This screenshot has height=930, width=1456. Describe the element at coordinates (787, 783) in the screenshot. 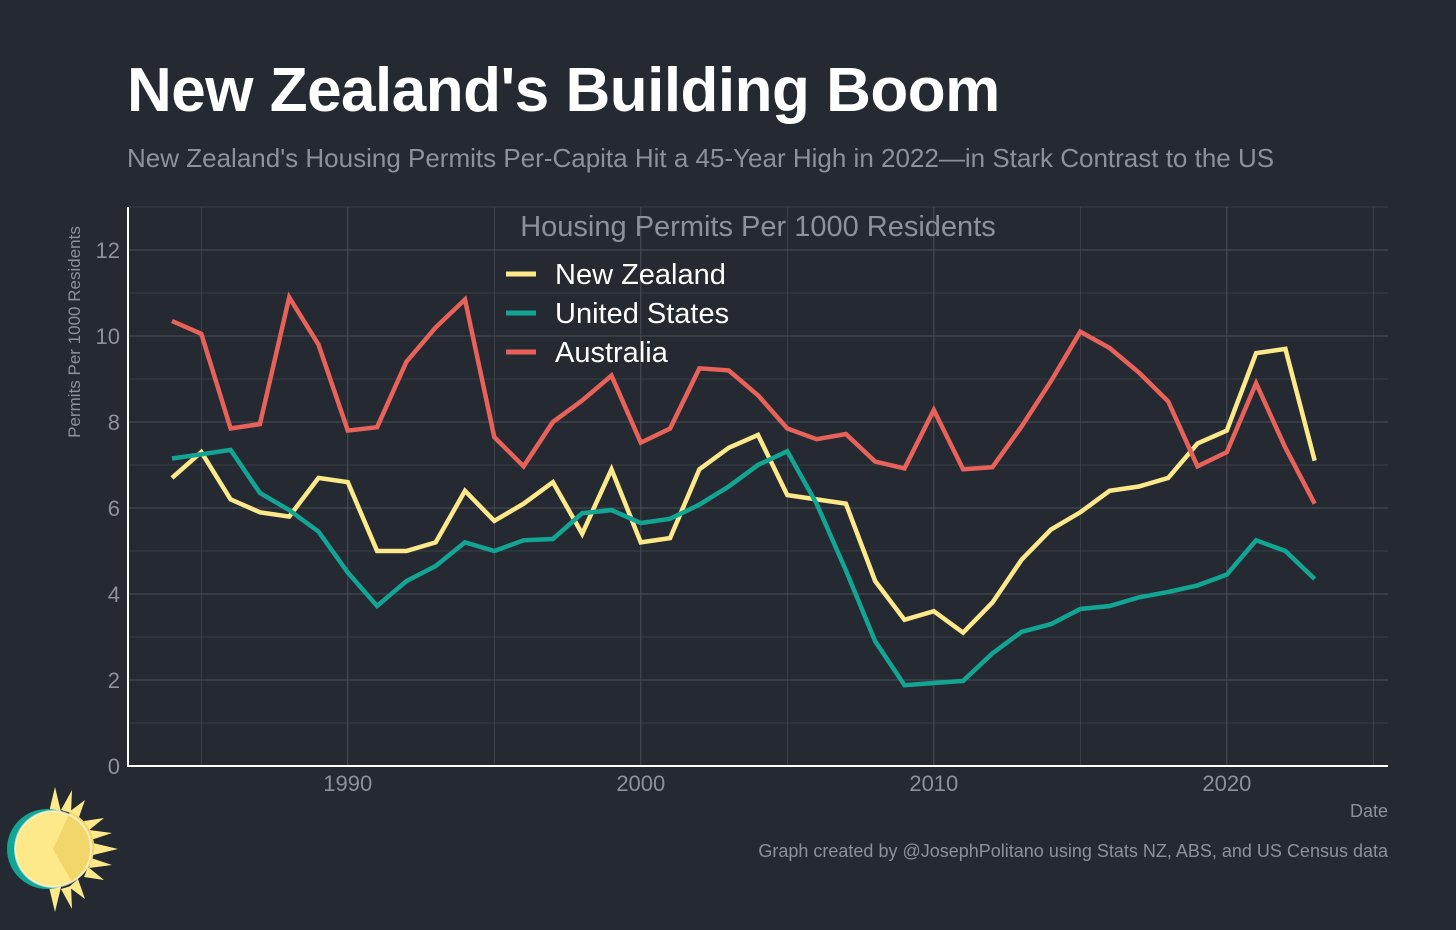

I see `x-tick-labels: 1990 2000 2010 2020` at that location.